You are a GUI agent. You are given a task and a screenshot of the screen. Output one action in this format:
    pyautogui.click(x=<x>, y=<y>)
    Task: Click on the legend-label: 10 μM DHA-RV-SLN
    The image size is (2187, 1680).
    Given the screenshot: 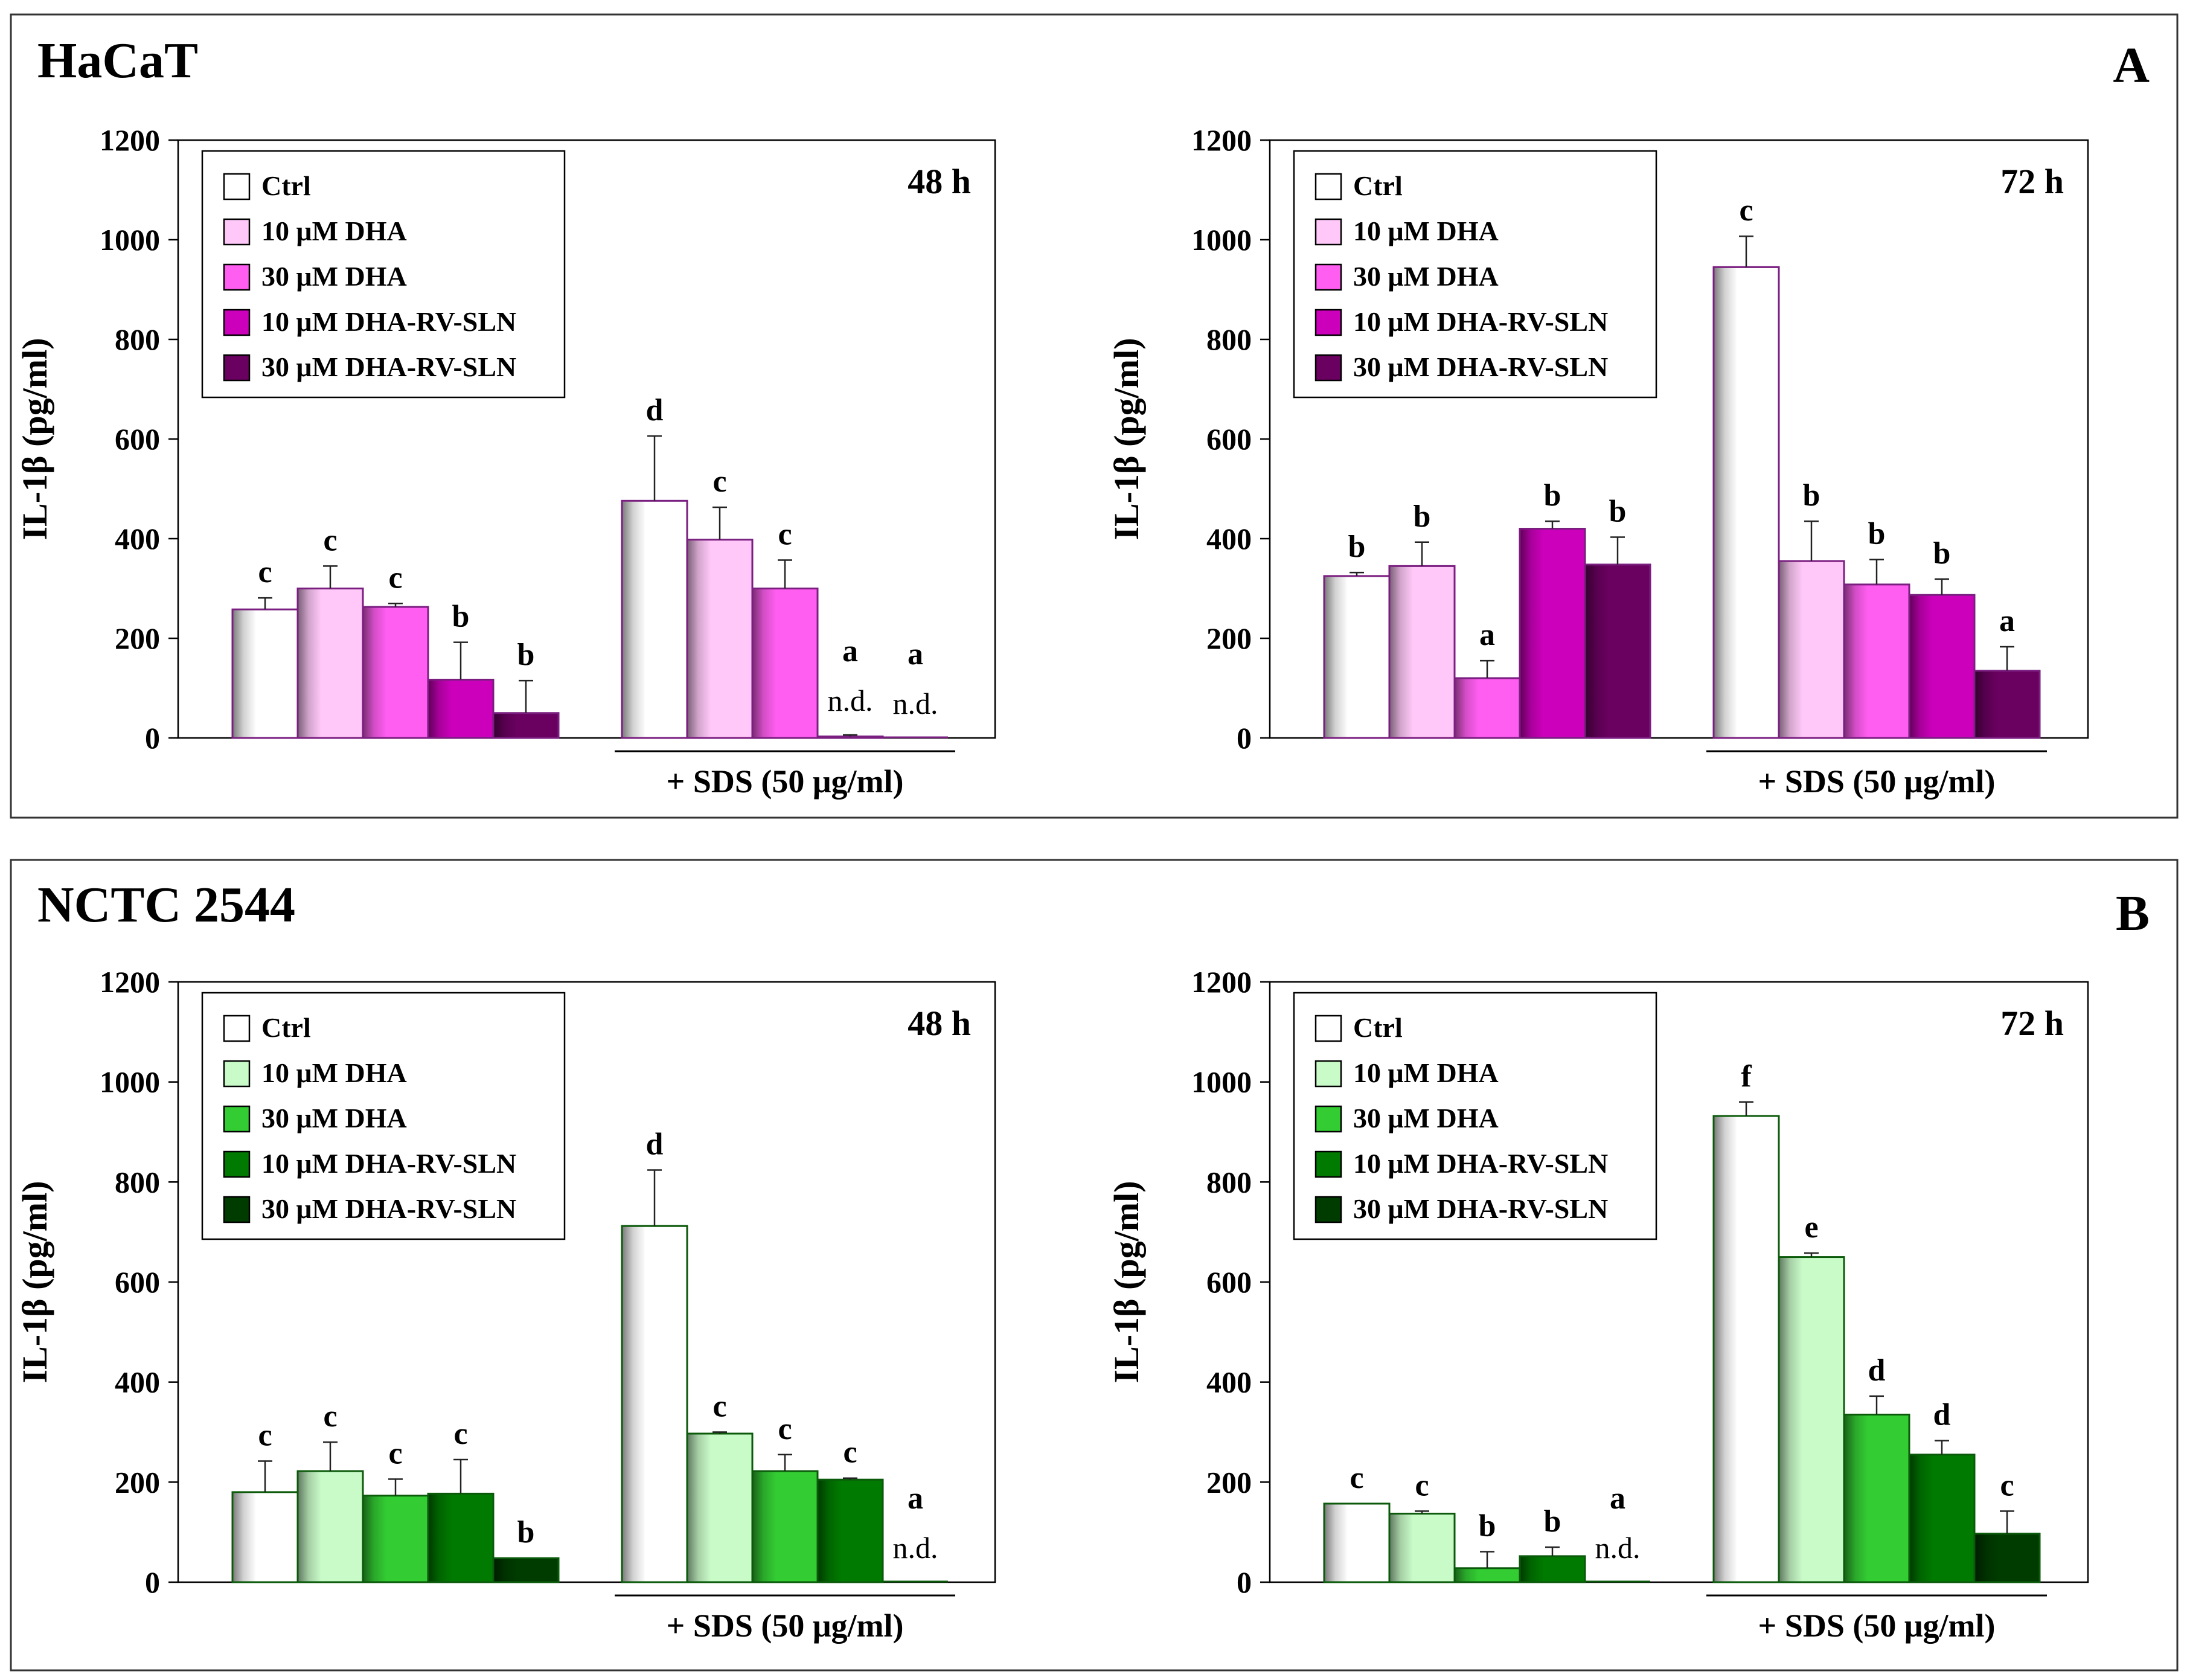 What is the action you would take?
    pyautogui.click(x=388, y=1163)
    